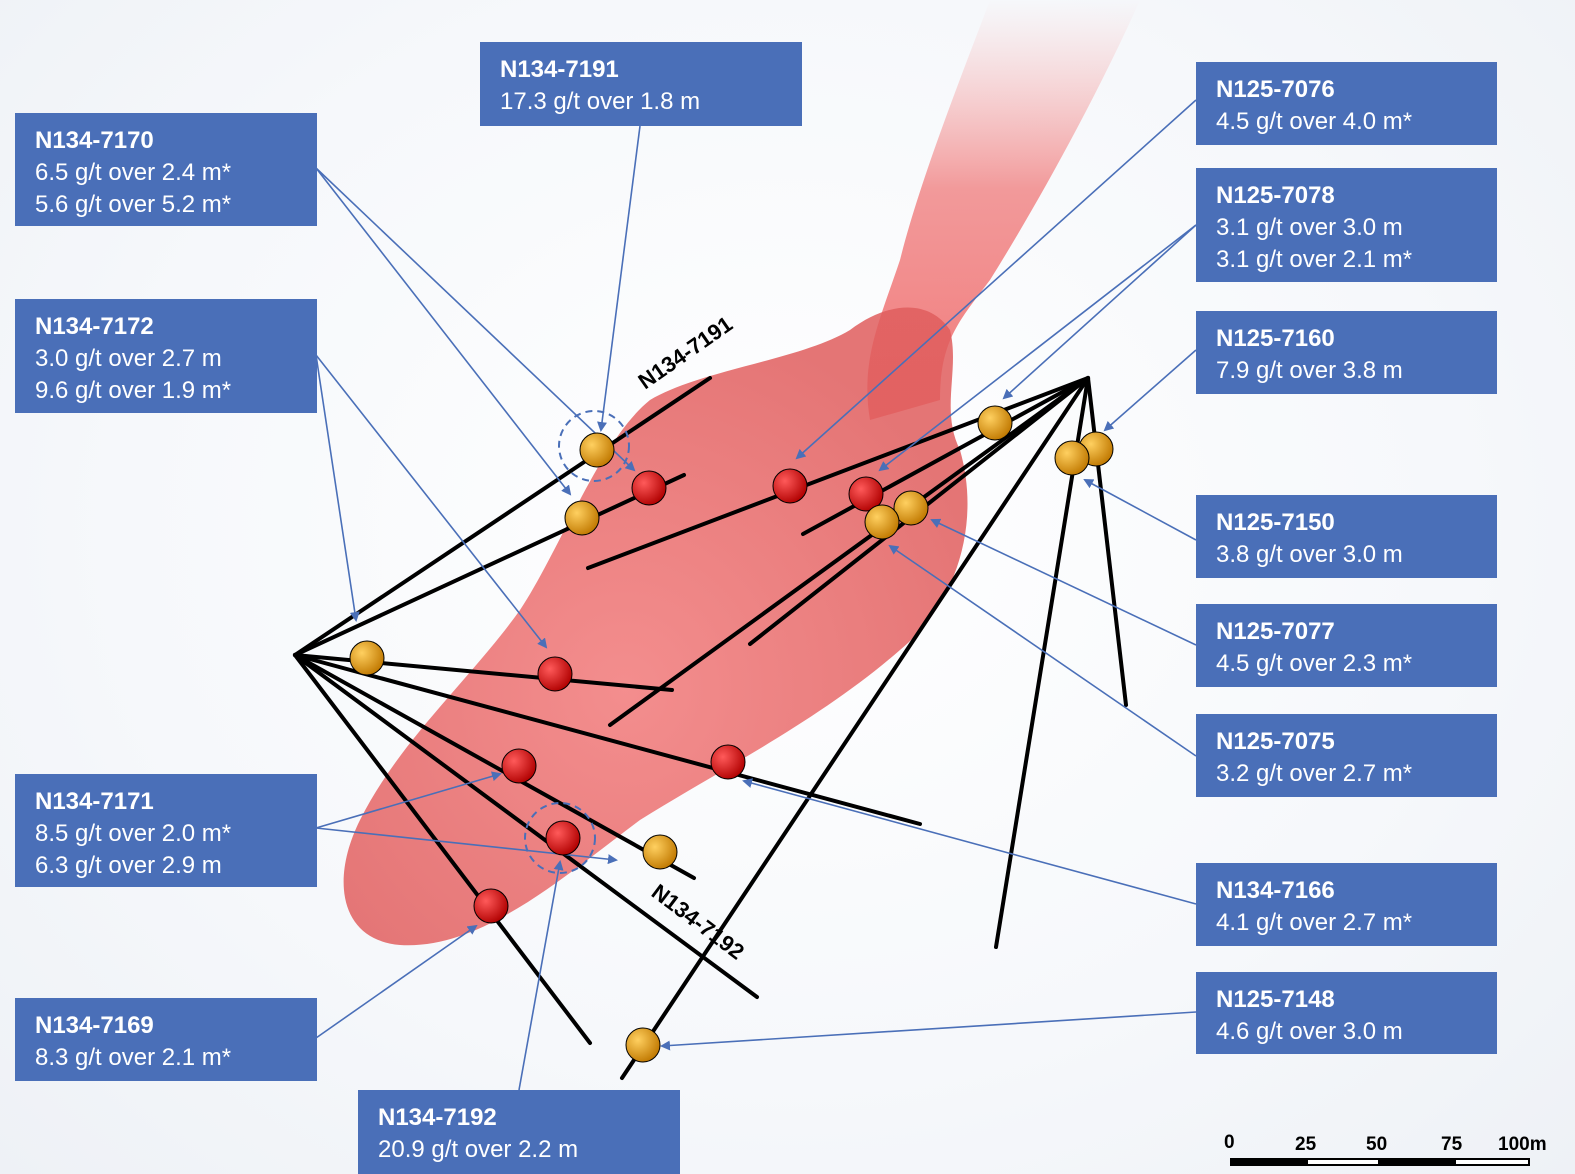 The height and width of the screenshot is (1174, 1575). What do you see at coordinates (128, 865) in the screenshot?
I see `assay-result: 6.3 g/t over 2.9 m` at bounding box center [128, 865].